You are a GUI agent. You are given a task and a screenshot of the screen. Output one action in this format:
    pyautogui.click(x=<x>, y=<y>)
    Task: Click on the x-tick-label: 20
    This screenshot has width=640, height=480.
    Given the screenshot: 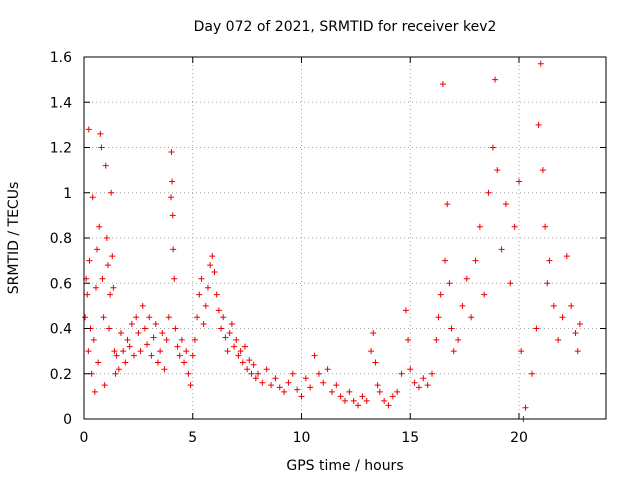 What is the action you would take?
    pyautogui.click(x=519, y=438)
    